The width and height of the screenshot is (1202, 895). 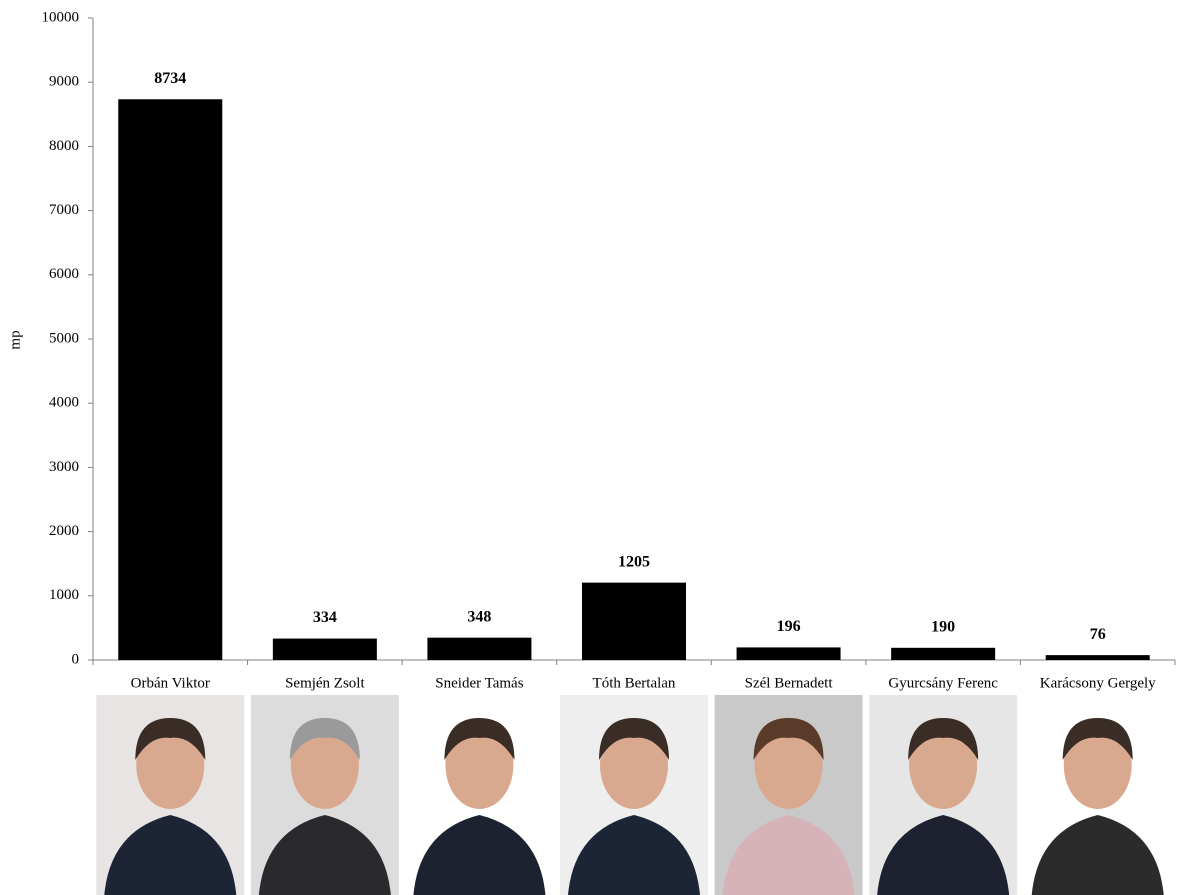 I want to click on value-label: 348, so click(x=479, y=616).